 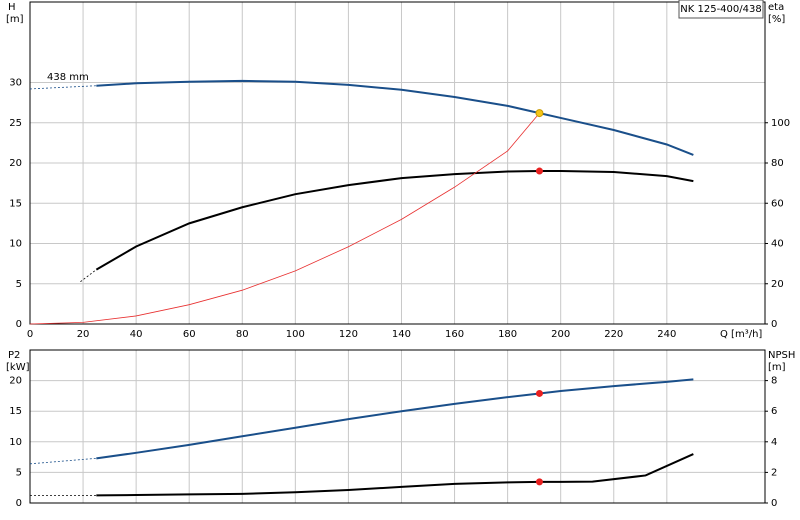 What do you see at coordinates (781, 355) in the screenshot?
I see `y2-label: NPSH` at bounding box center [781, 355].